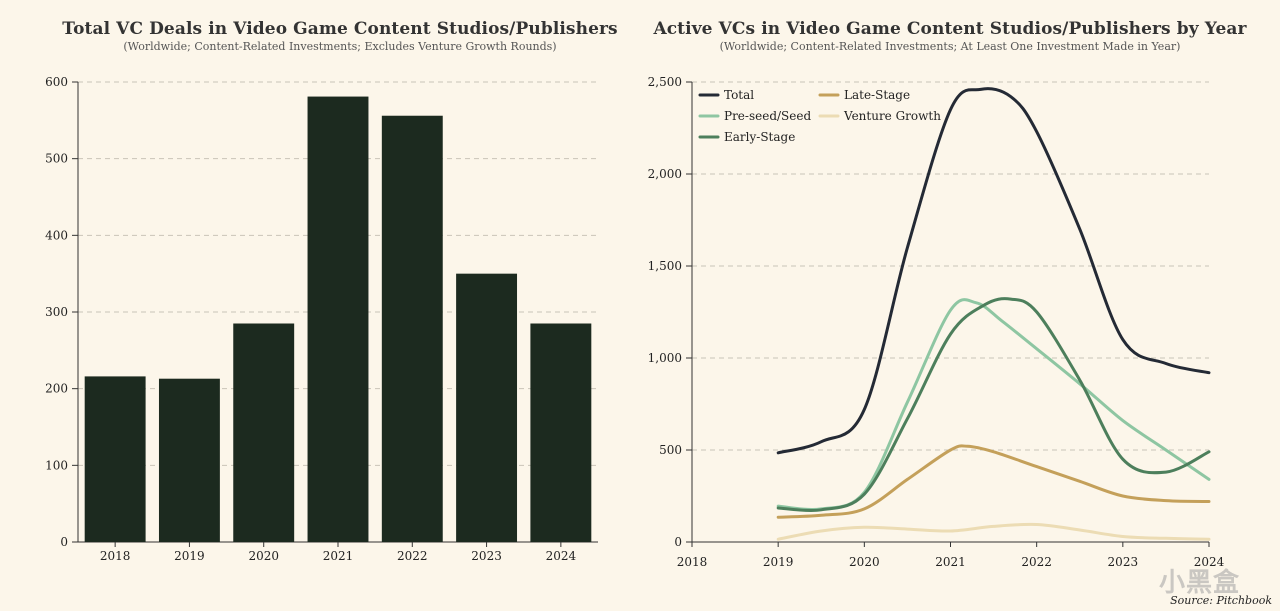 The width and height of the screenshot is (1280, 611). Describe the element at coordinates (1036, 562) in the screenshot. I see `line-x-tick-label: 2022` at that location.